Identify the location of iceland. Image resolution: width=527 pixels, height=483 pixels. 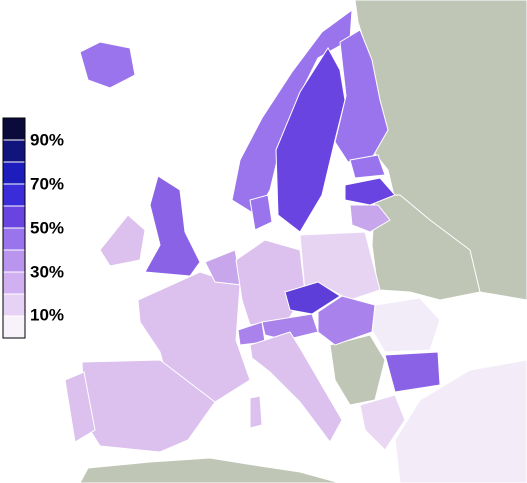
(107, 65).